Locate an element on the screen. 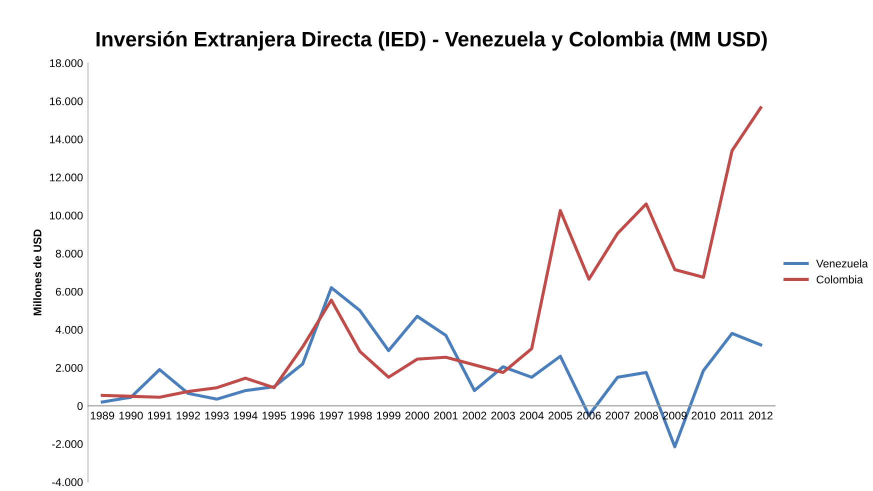 This screenshot has width=873, height=491. x-tick-label: 1993 is located at coordinates (217, 416).